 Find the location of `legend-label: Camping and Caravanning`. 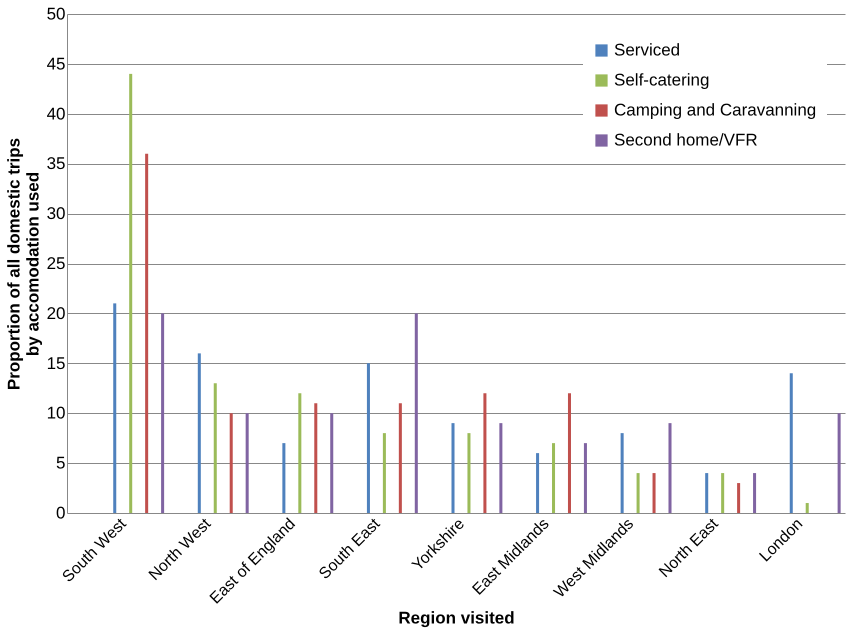

legend-label: Camping and Caravanning is located at coordinates (715, 110).